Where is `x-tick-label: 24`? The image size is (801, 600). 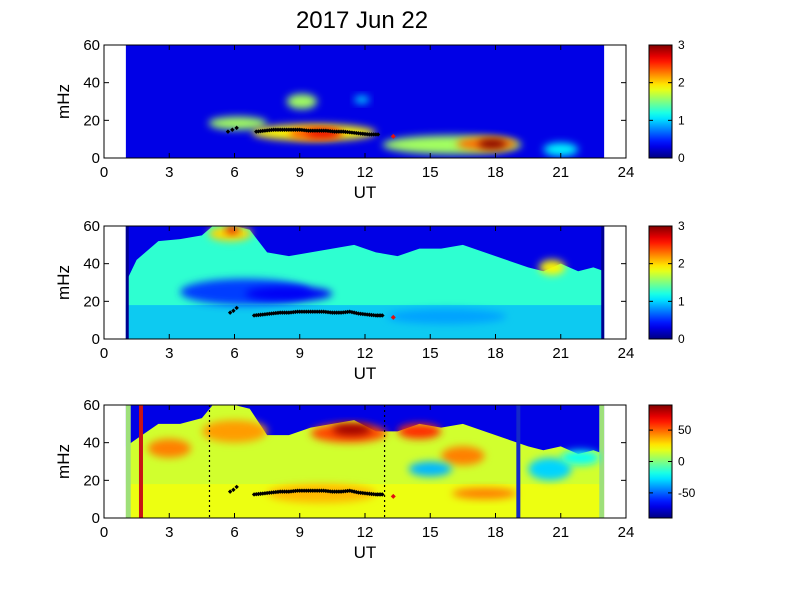
x-tick-label: 24 is located at coordinates (626, 172).